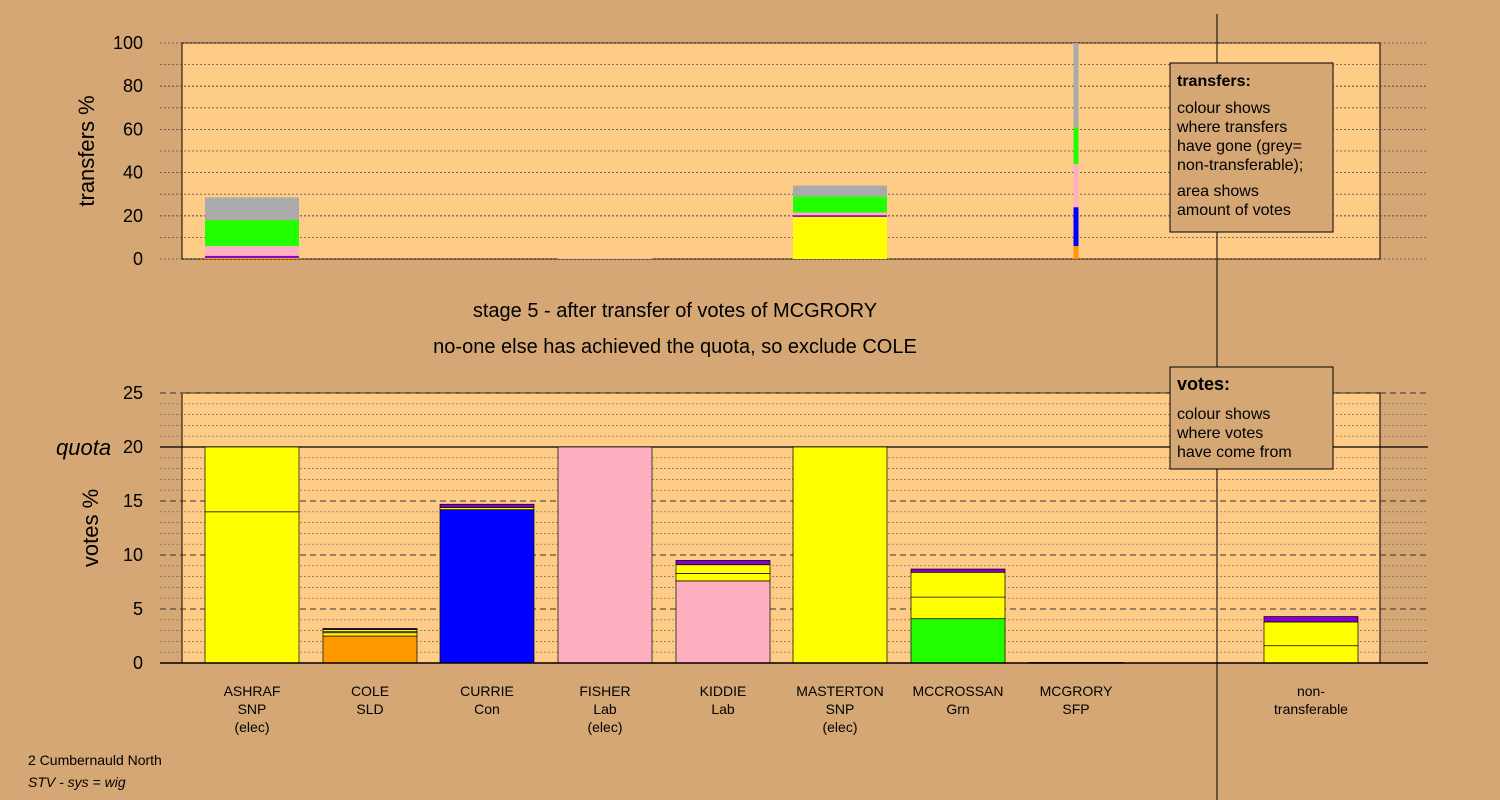  Describe the element at coordinates (133, 447) in the screenshot. I see `votes-tick-label: 20` at that location.